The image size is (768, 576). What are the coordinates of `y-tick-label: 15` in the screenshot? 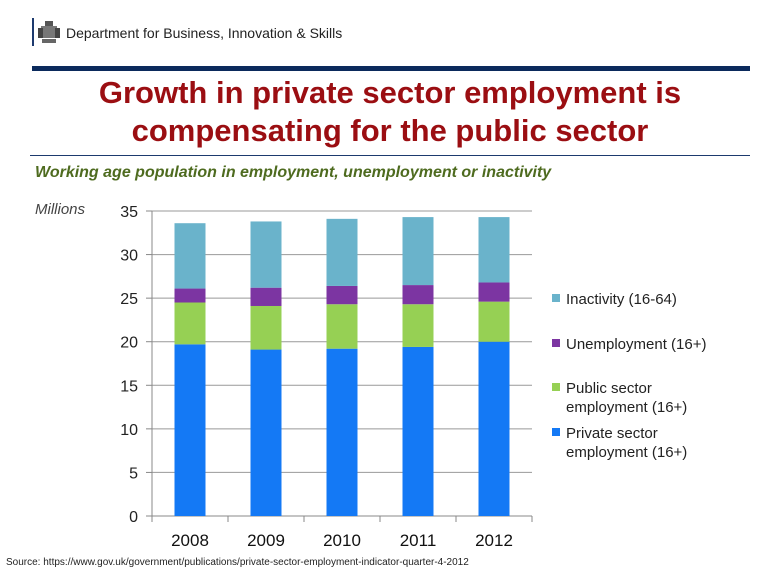 It's located at (129, 386).